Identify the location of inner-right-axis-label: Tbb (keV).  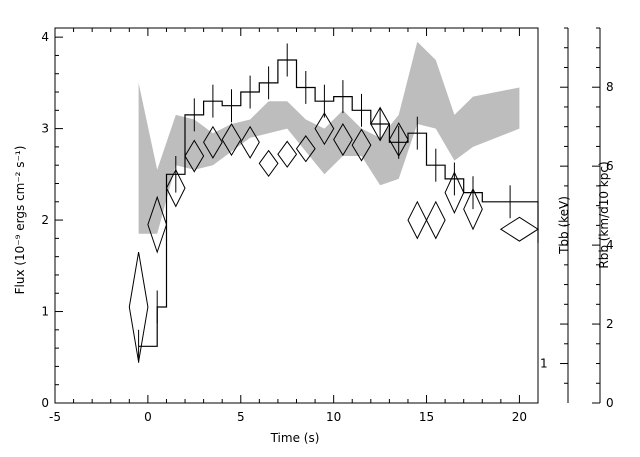
(564, 225).